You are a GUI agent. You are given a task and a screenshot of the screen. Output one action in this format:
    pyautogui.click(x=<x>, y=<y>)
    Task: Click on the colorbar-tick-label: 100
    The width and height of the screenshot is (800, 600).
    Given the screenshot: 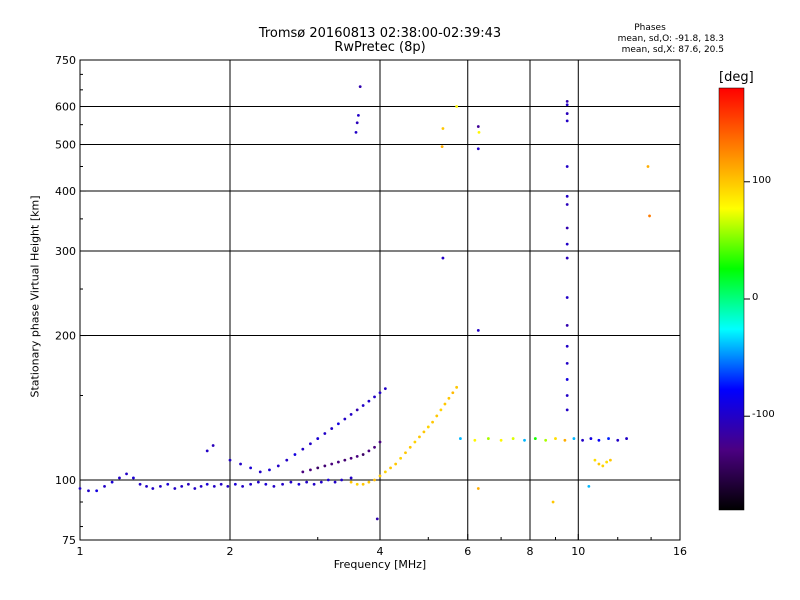 What is the action you would take?
    pyautogui.click(x=762, y=180)
    